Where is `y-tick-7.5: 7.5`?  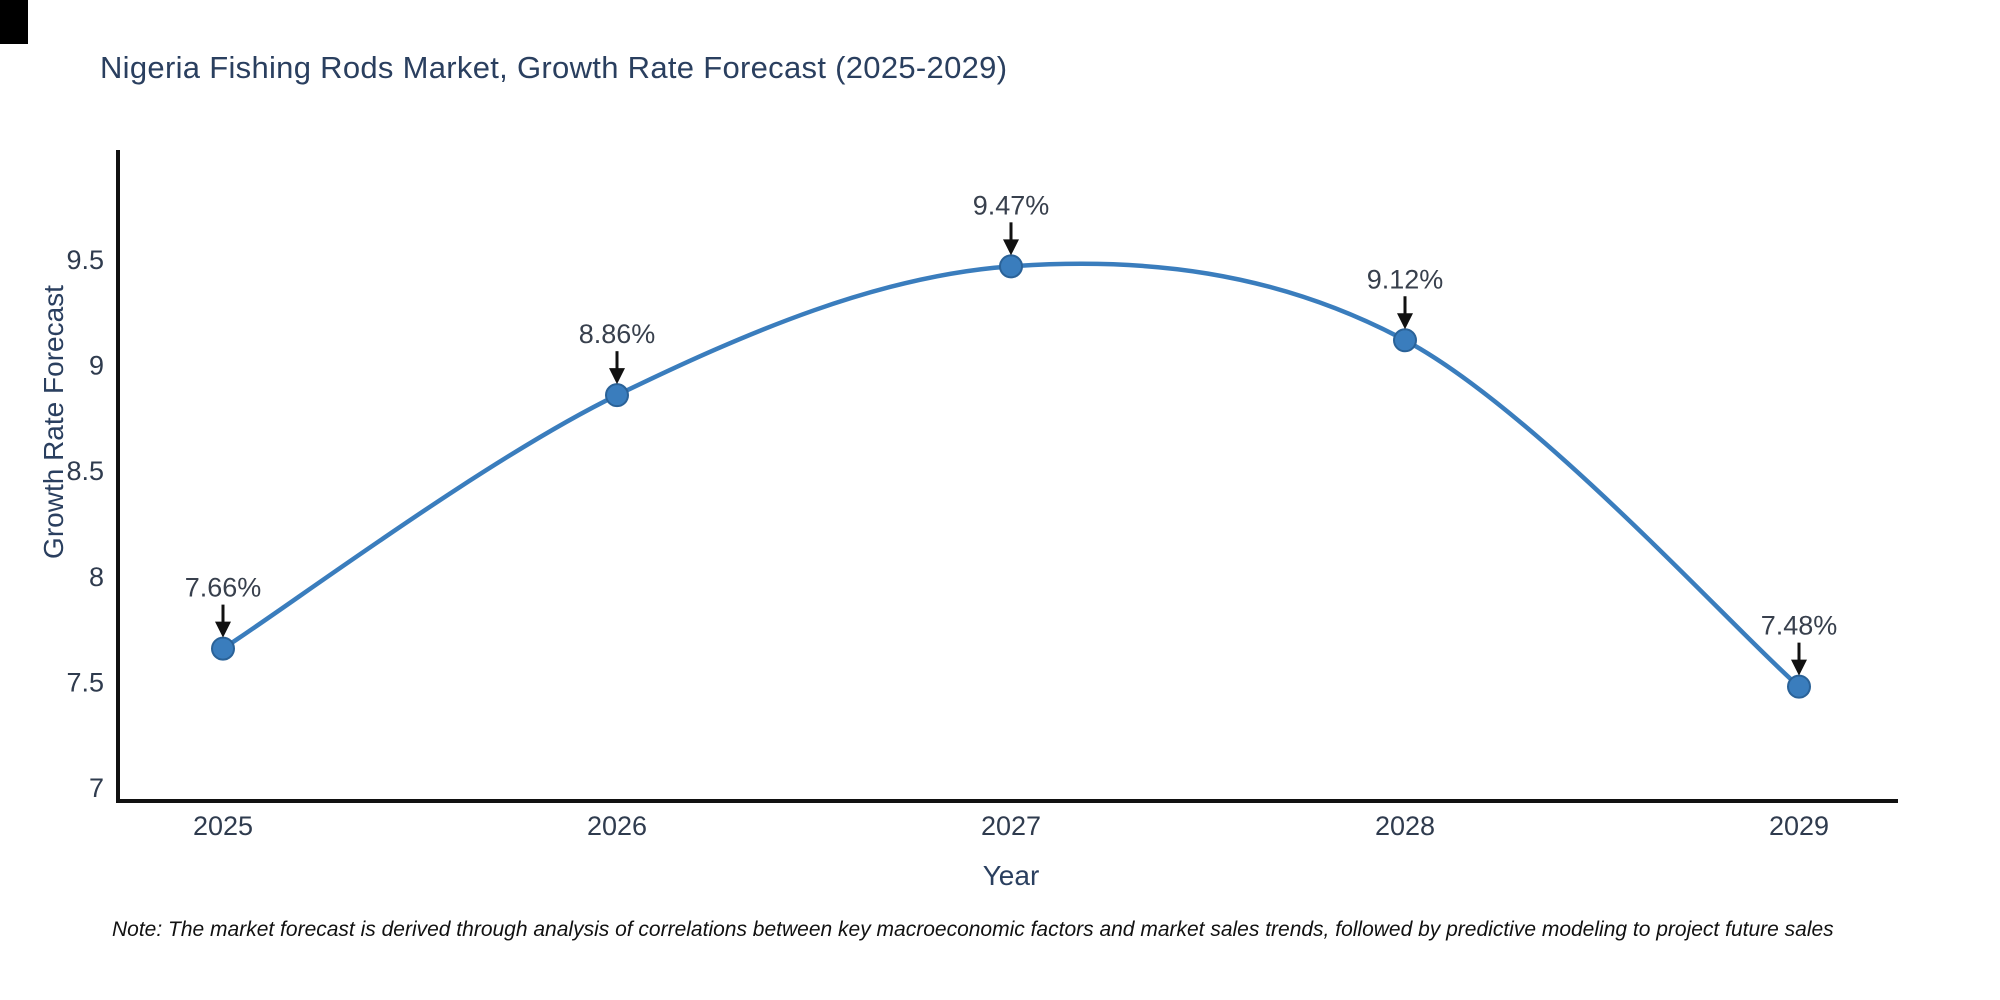
y-tick-7.5: 7.5 is located at coordinates (85, 682).